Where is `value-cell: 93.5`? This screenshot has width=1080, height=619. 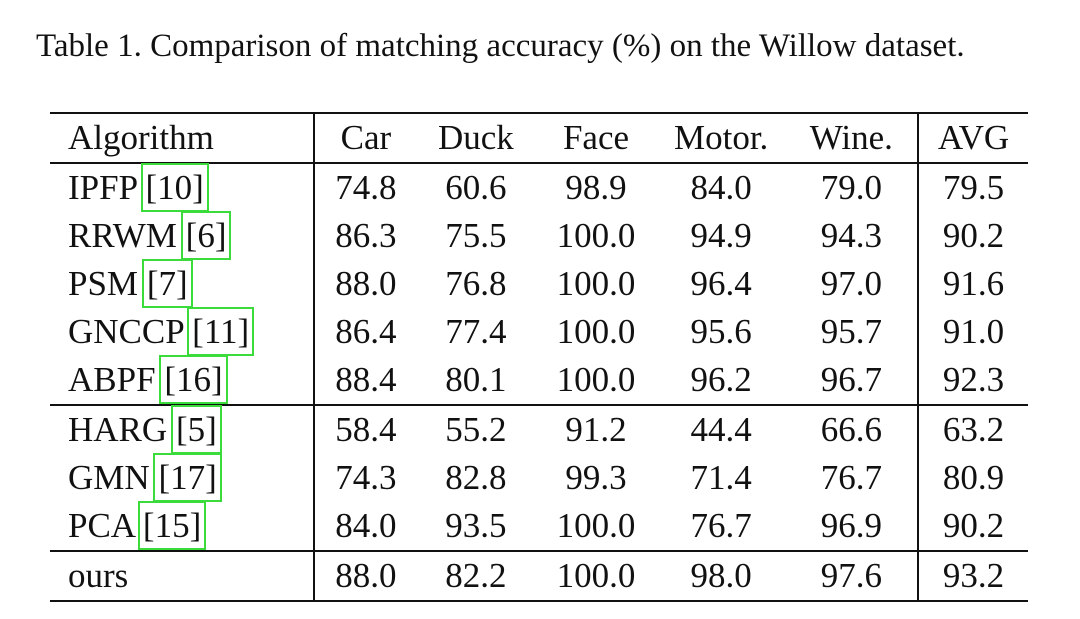 value-cell: 93.5 is located at coordinates (476, 525).